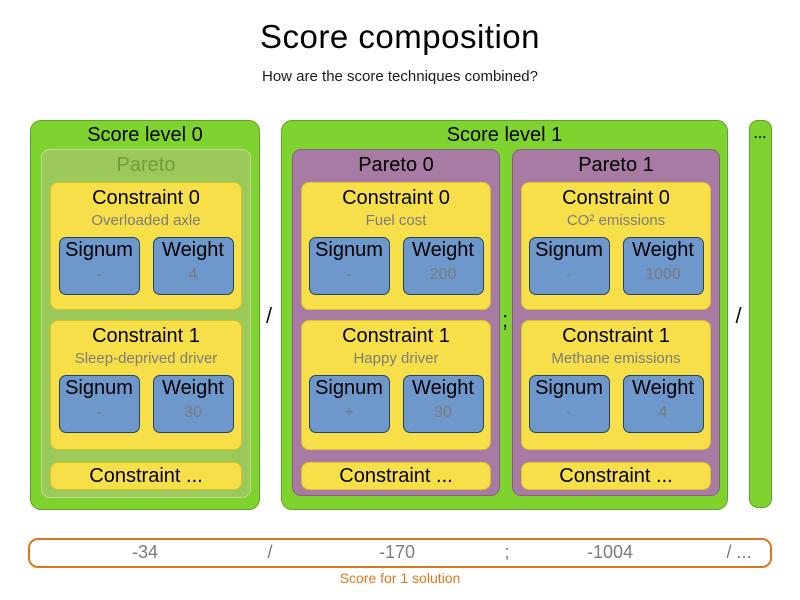 This screenshot has width=800, height=600. I want to click on constraint-name: Sleep-deprived driver, so click(146, 358).